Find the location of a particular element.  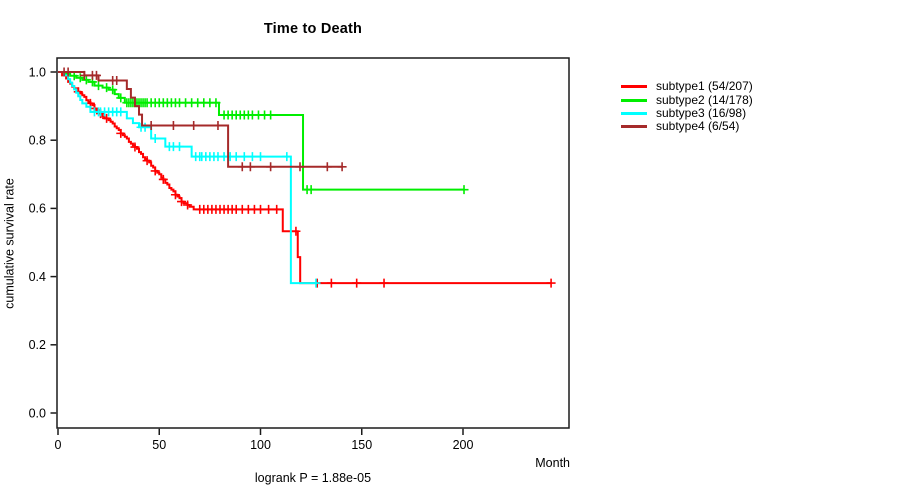

legend-label-subtype4: subtype4 (6/54) is located at coordinates (698, 126).